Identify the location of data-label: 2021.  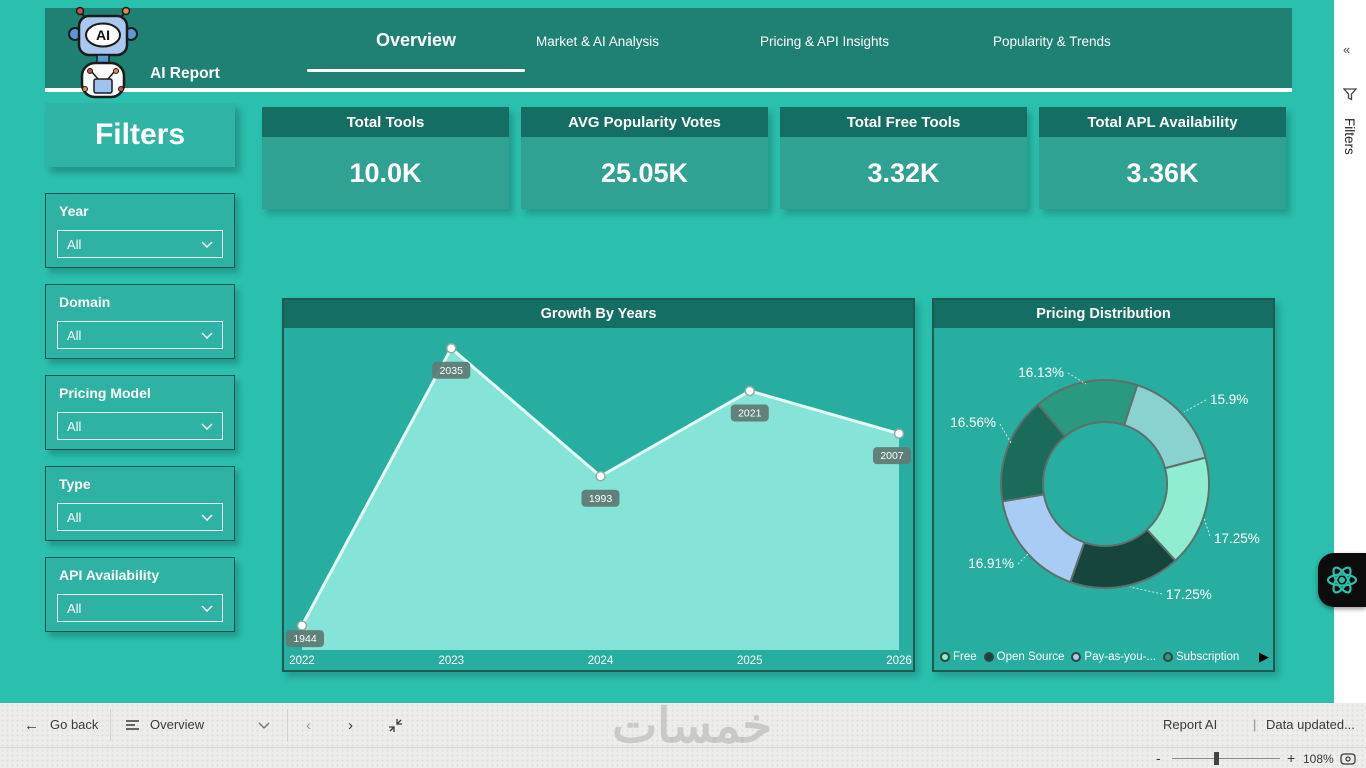
(750, 413).